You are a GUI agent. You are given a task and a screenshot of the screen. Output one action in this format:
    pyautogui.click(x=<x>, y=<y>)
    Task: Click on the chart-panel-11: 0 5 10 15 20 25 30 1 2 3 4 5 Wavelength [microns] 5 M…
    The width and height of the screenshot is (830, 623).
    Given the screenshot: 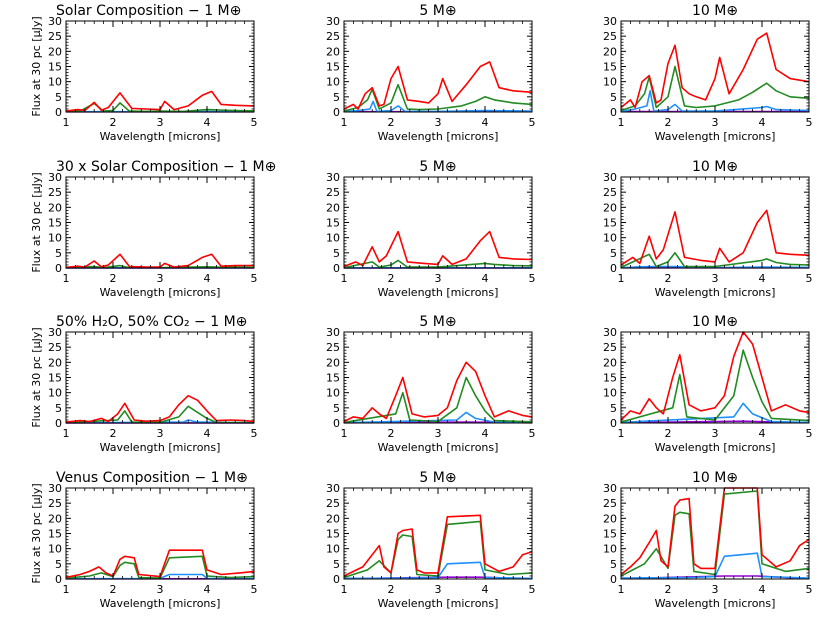 What is the action you would take?
    pyautogui.click(x=431, y=540)
    